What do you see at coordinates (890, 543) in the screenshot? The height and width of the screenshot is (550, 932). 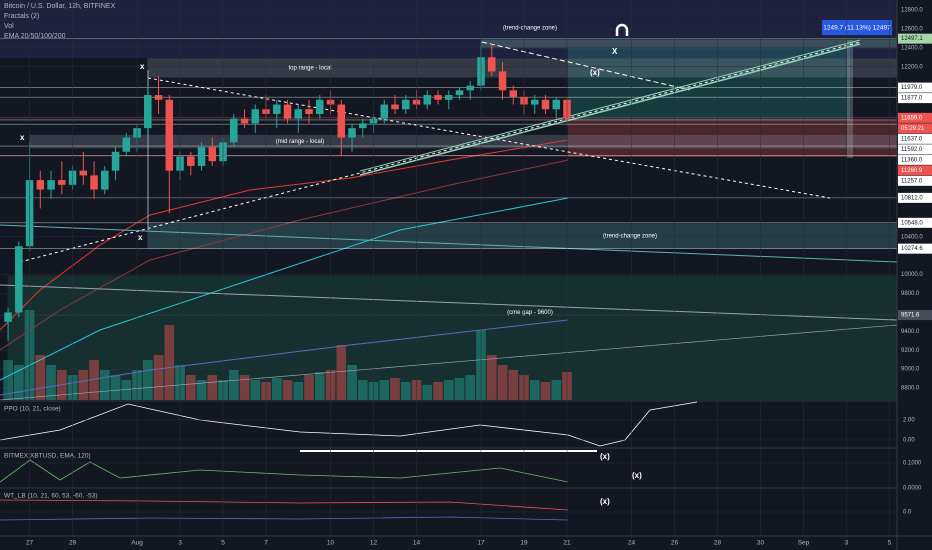 I see `x-tick-label: 5` at bounding box center [890, 543].